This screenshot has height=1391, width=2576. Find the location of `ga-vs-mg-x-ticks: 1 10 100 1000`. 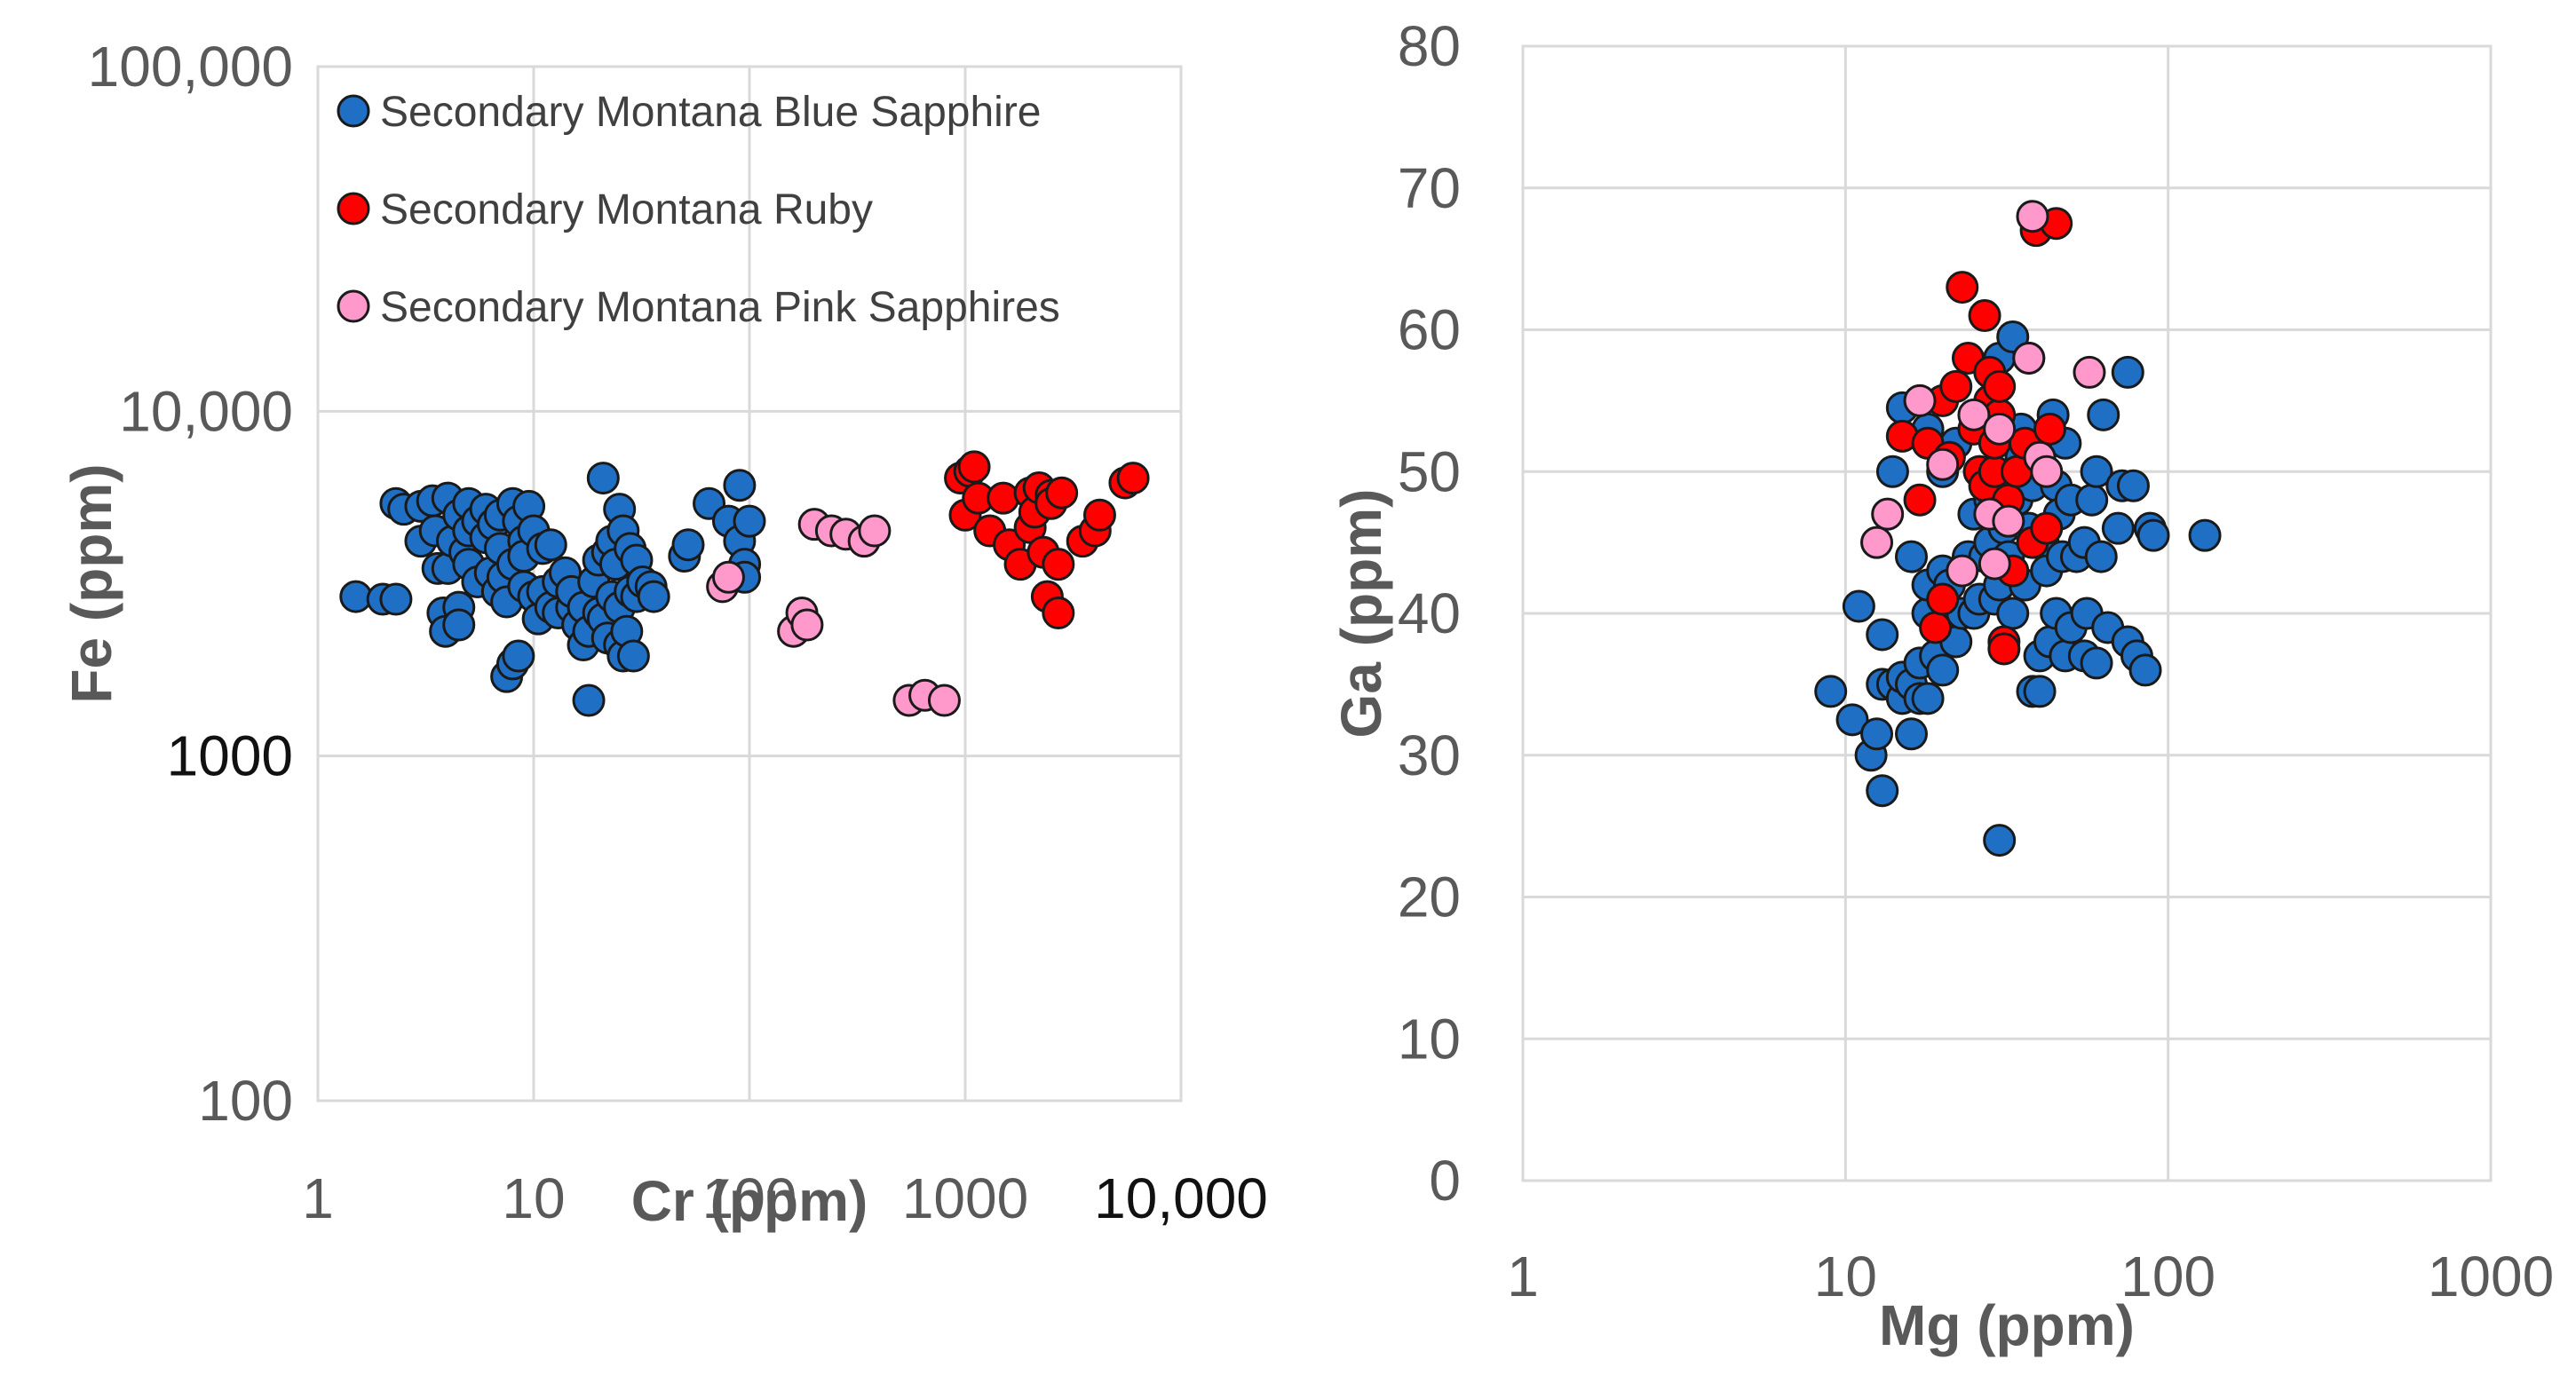

ga-vs-mg-x-ticks: 1 10 100 1000 is located at coordinates (2031, 1276).